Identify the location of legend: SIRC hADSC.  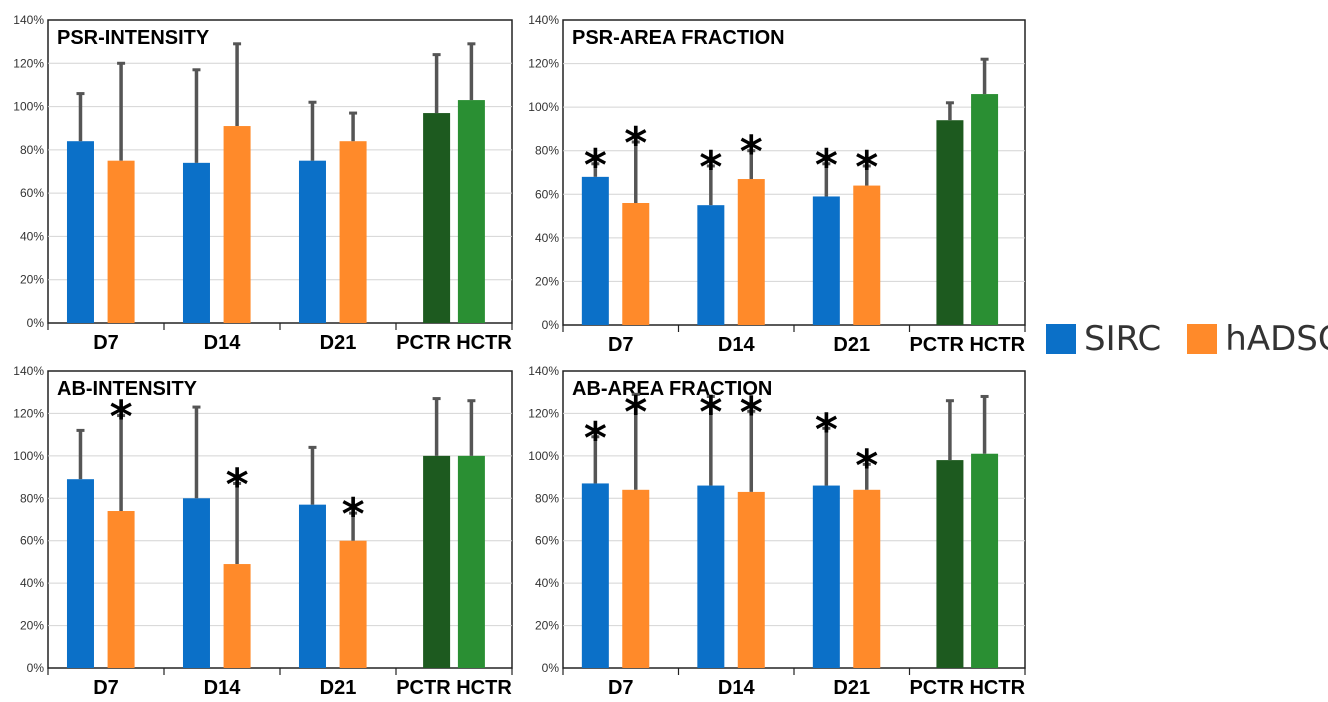
(1187, 339).